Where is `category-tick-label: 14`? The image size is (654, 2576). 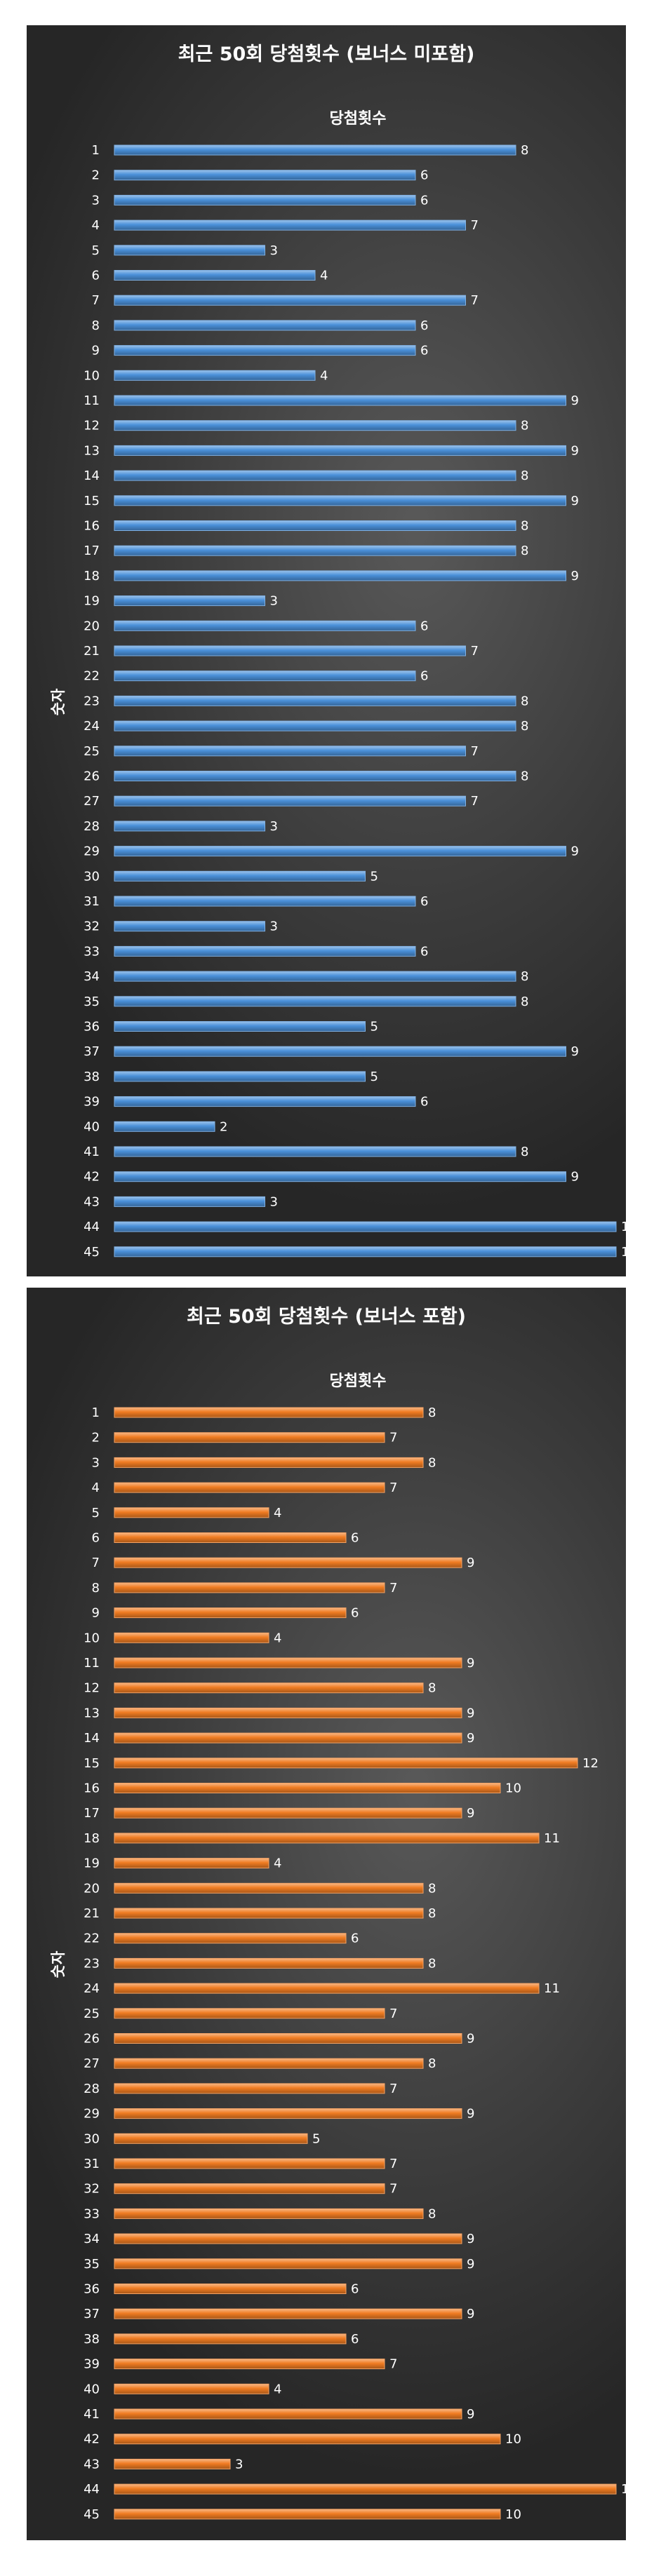
category-tick-label: 14 is located at coordinates (92, 475).